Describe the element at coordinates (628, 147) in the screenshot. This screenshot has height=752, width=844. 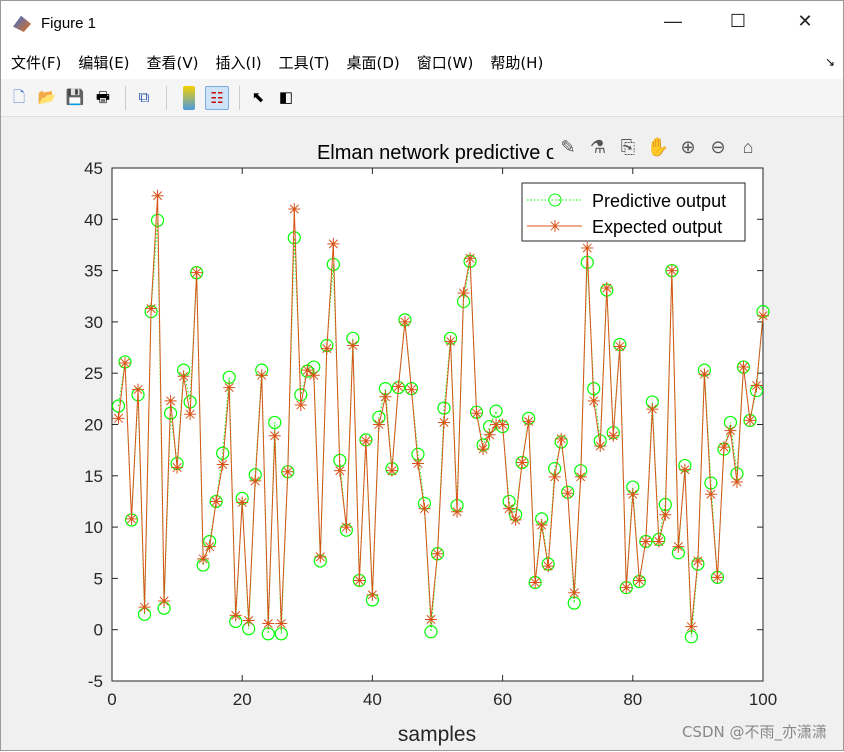
I see `export-icon: ⎘` at that location.